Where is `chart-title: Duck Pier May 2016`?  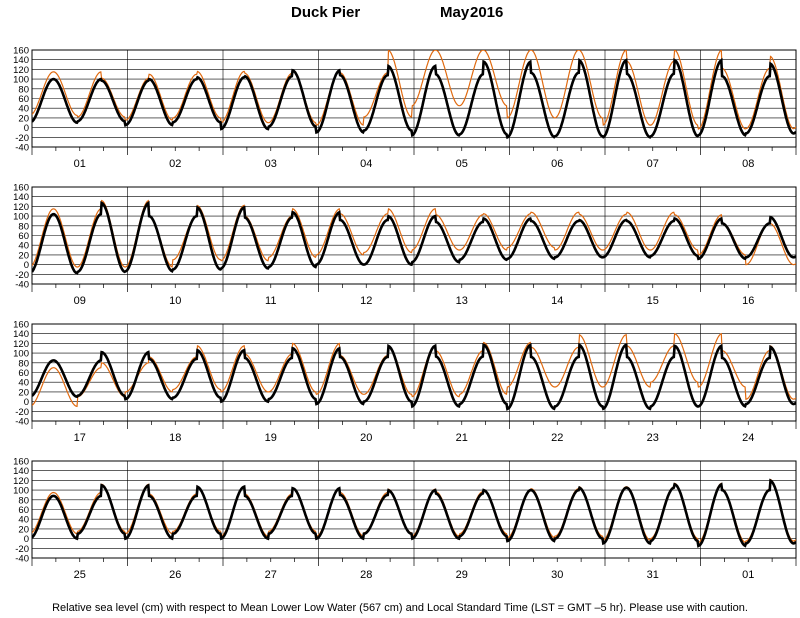 chart-title: Duck Pier May 2016 is located at coordinates (400, 15).